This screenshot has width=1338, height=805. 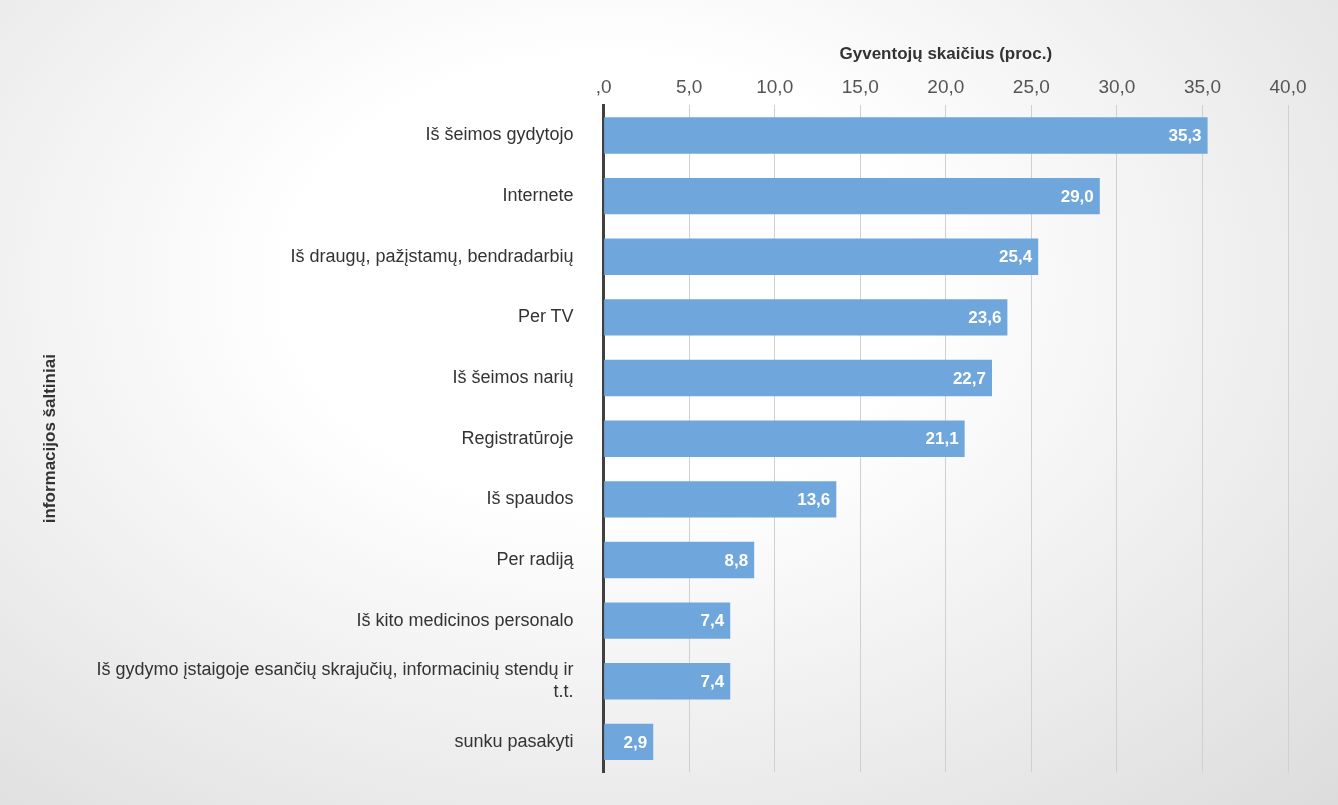 I want to click on x-tick-label: 20,0, so click(x=946, y=87).